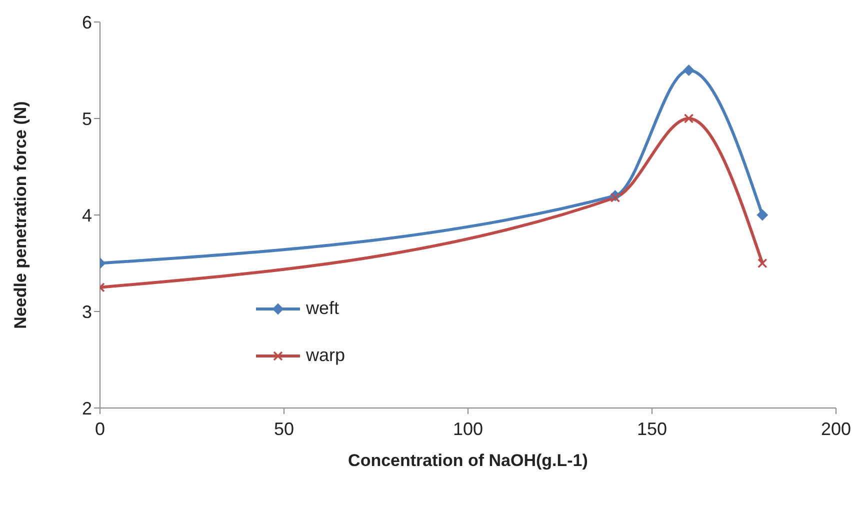  What do you see at coordinates (87, 215) in the screenshot?
I see `y-tick-label: 4` at bounding box center [87, 215].